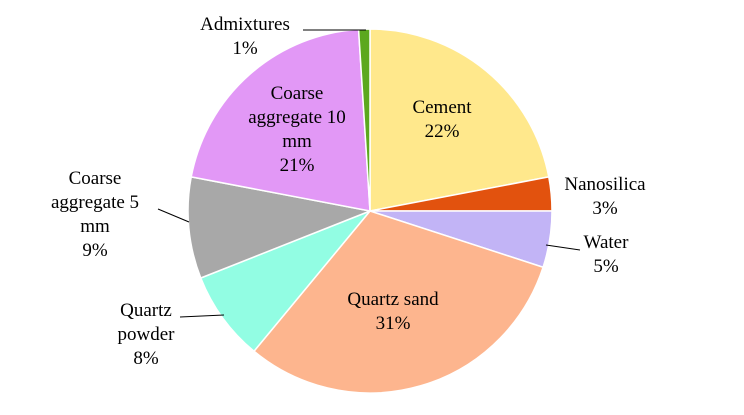 Image resolution: width=744 pixels, height=415 pixels. What do you see at coordinates (605, 184) in the screenshot?
I see `category-label: Nanosilica` at bounding box center [605, 184].